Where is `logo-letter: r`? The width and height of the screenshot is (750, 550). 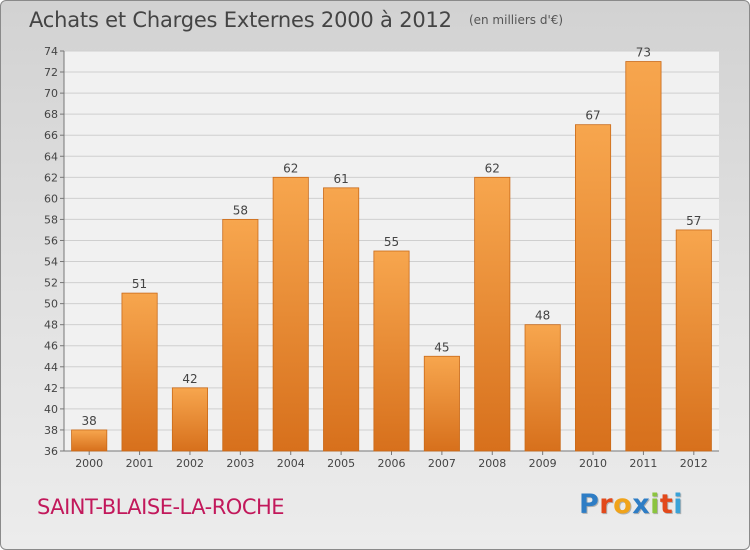
logo-letter: r is located at coordinates (606, 504).